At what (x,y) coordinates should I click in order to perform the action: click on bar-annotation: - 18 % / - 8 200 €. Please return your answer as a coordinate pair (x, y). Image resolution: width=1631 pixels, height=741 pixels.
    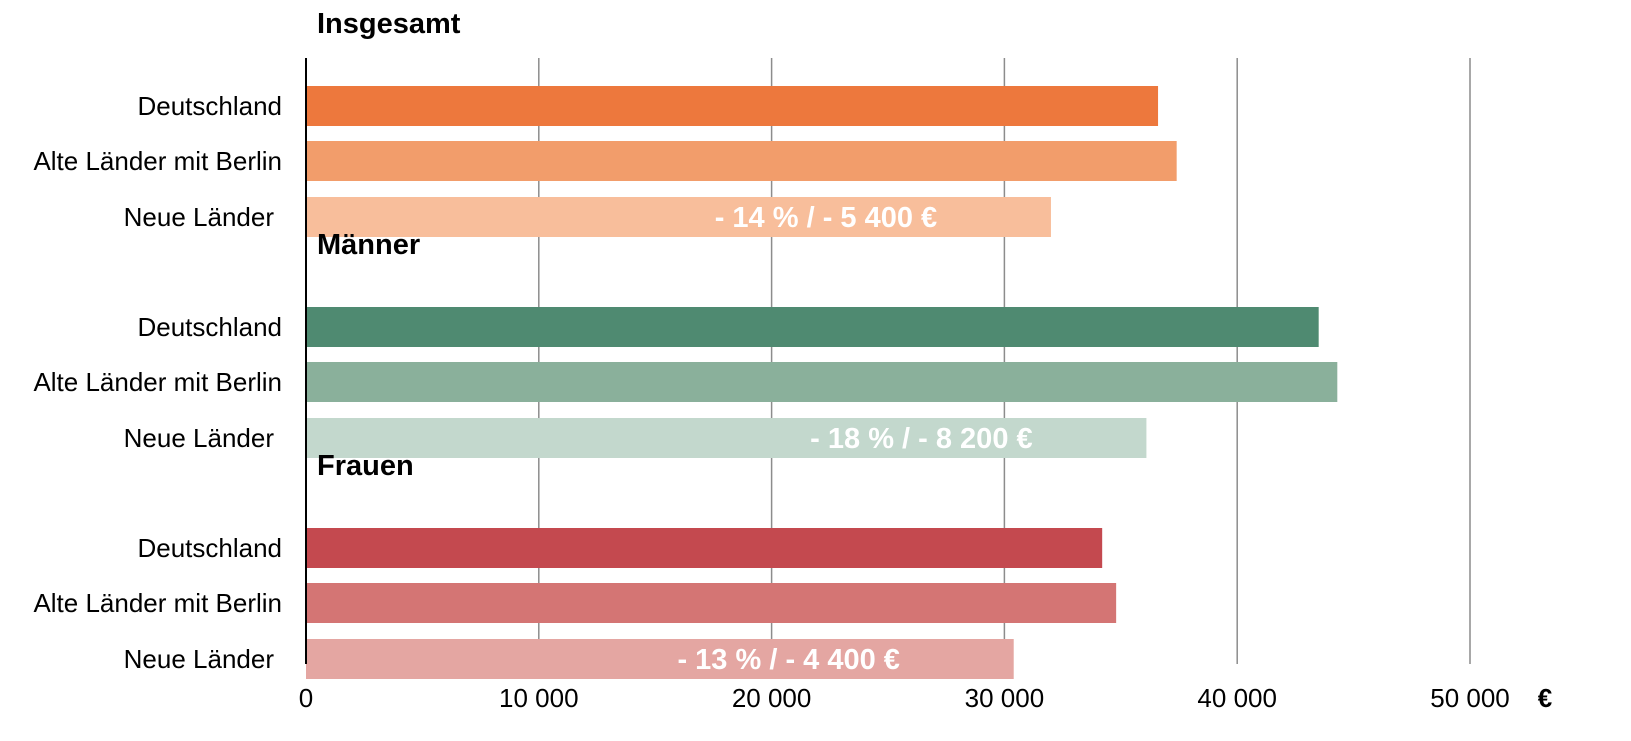
    Looking at the image, I should click on (921, 439).